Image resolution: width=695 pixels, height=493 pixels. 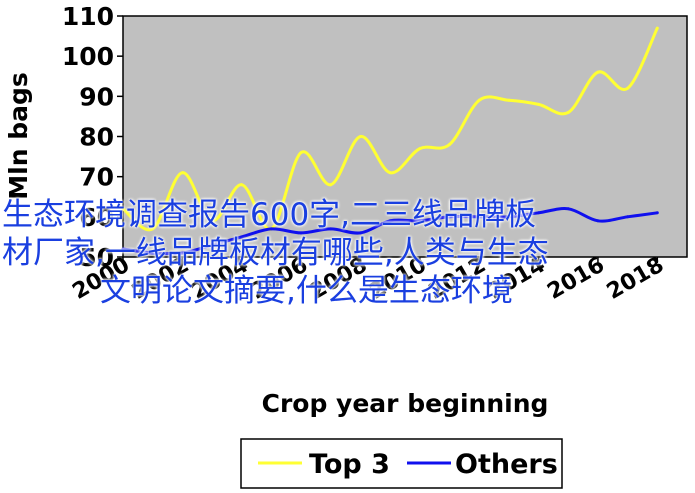 I want to click on y-tick-label: 100, so click(x=88, y=56).